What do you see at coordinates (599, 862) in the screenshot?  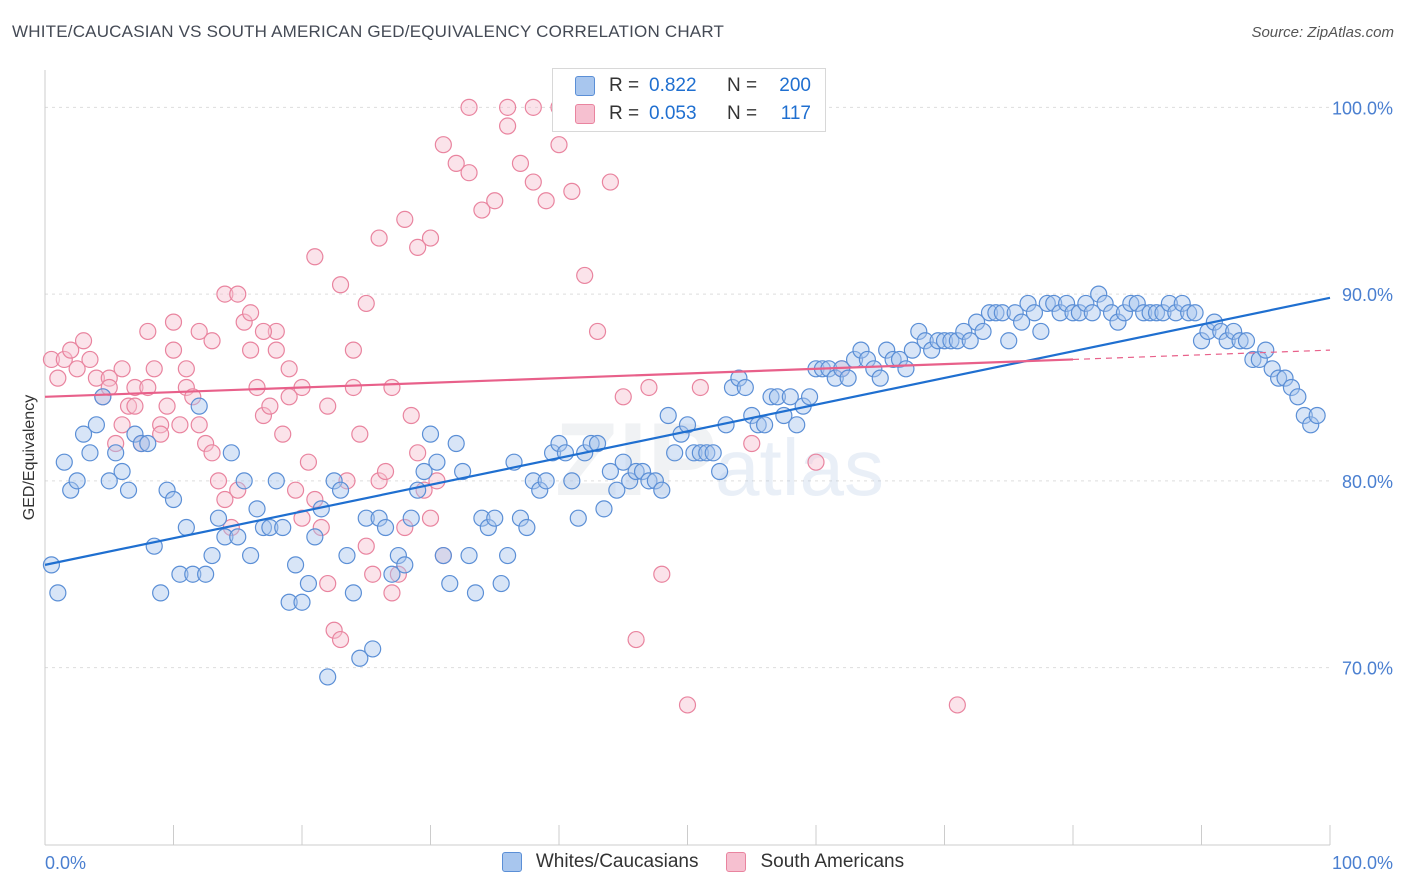 I see `legend-item-whites: Whites/Caucasians` at bounding box center [599, 862].